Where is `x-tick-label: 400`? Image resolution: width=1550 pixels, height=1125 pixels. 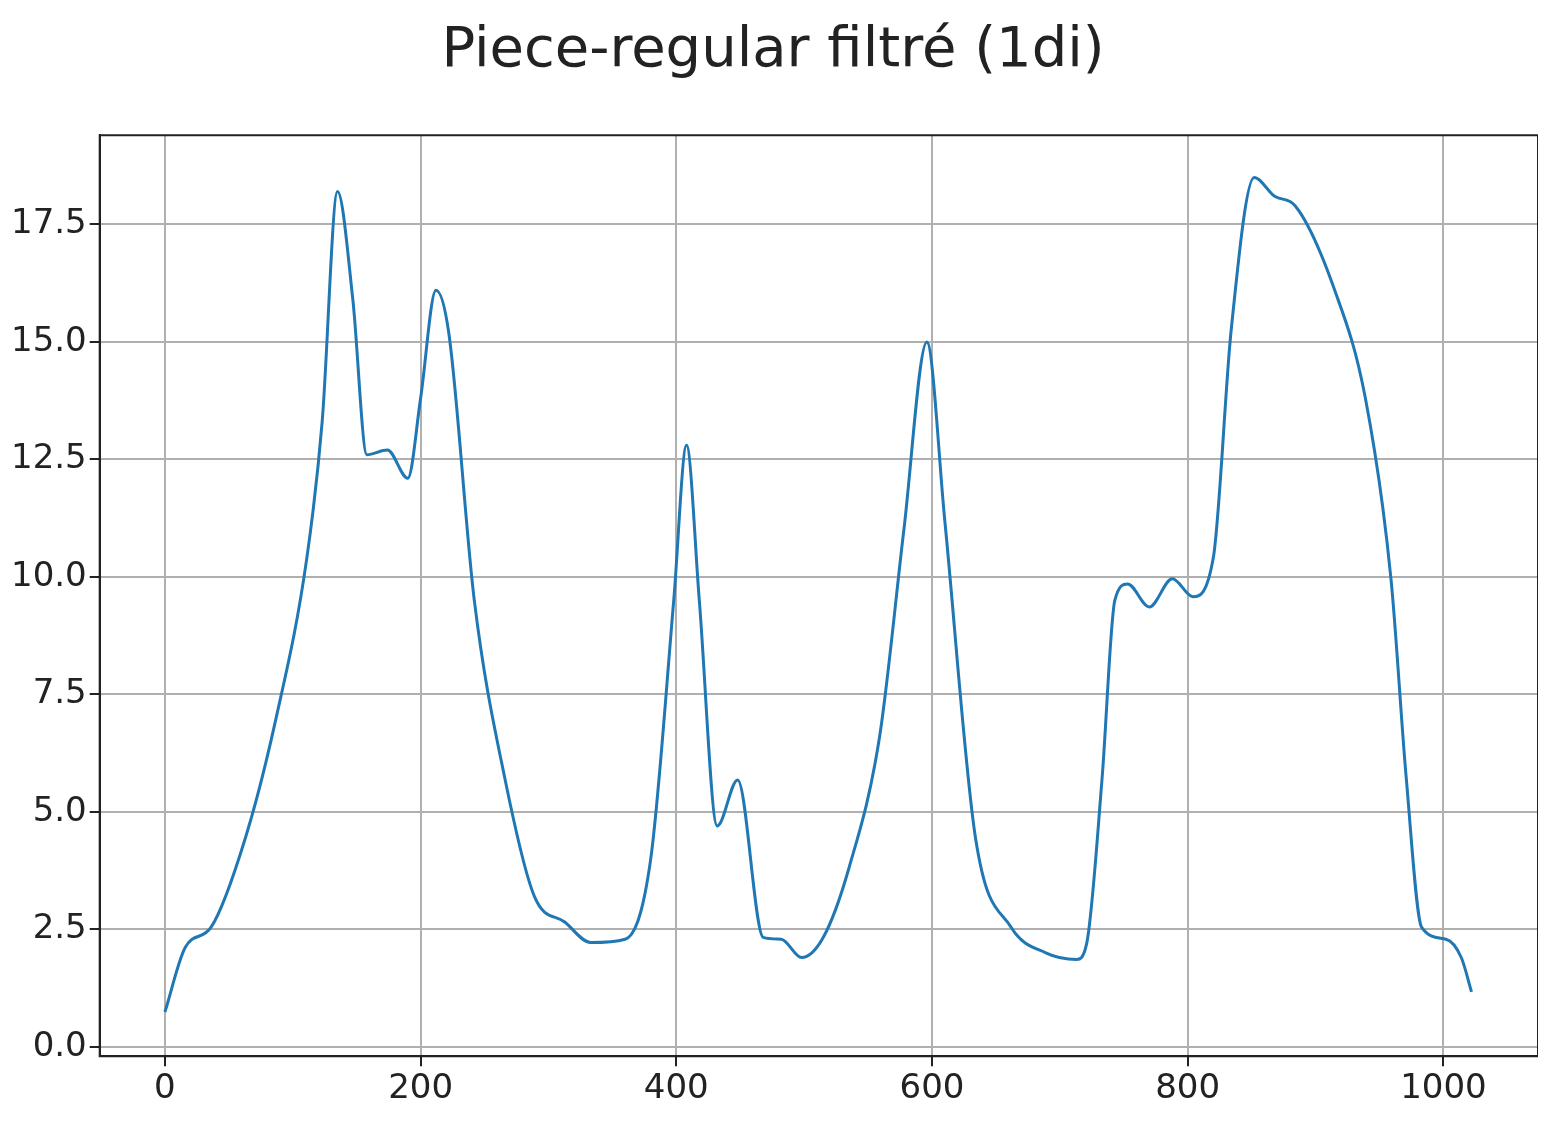 x-tick-label: 400 is located at coordinates (676, 1086).